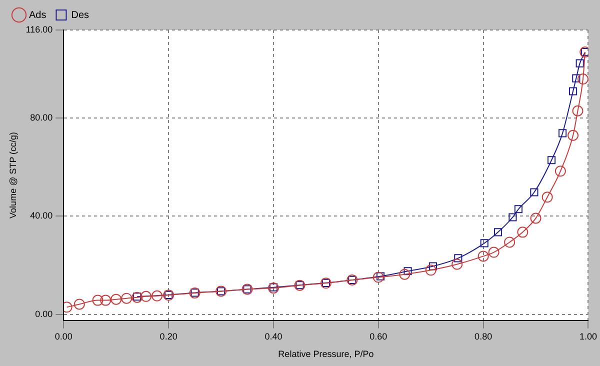 This screenshot has width=600, height=366. Describe the element at coordinates (588, 336) in the screenshot. I see `x-tick-label: 1.00` at that location.